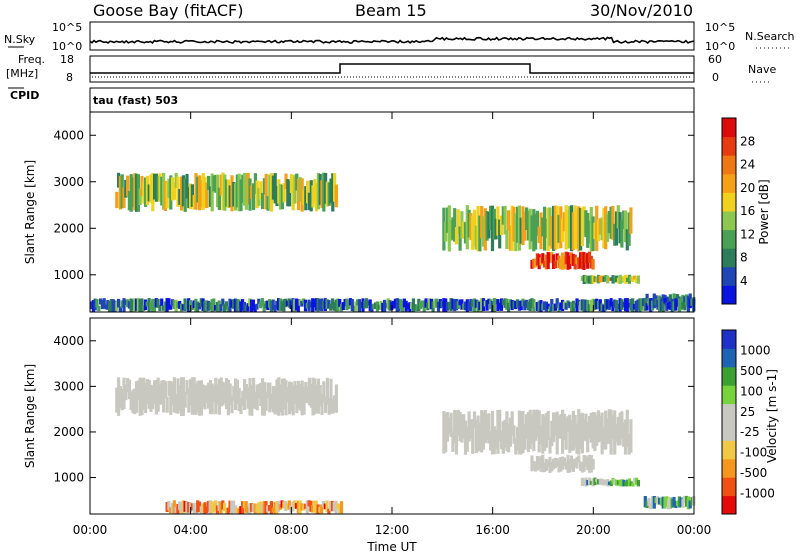  I want to click on velocity-ylabel: Slant Range [km], so click(30, 416).